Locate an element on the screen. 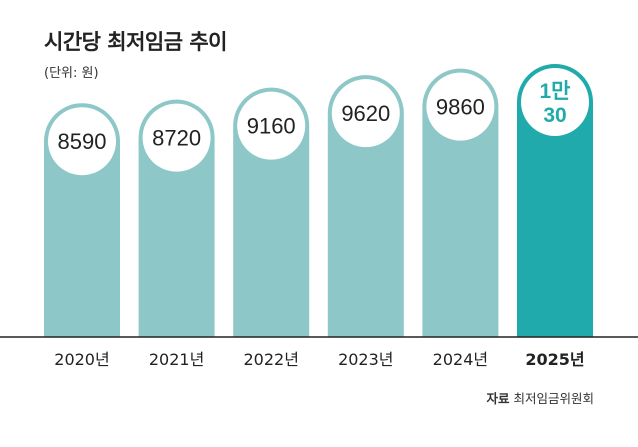 Image resolution: width=638 pixels, height=447 pixels. x-tick-label: 2023년 is located at coordinates (365, 359).